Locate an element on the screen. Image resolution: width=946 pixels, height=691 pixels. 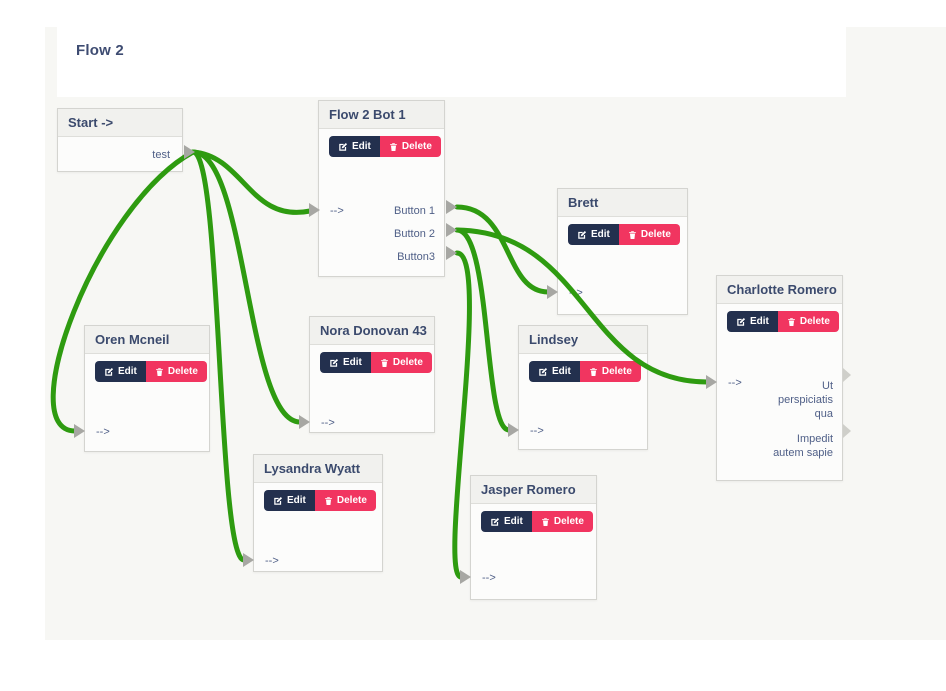
node-lindsey-actions: Edit Delete is located at coordinates (588, 371).